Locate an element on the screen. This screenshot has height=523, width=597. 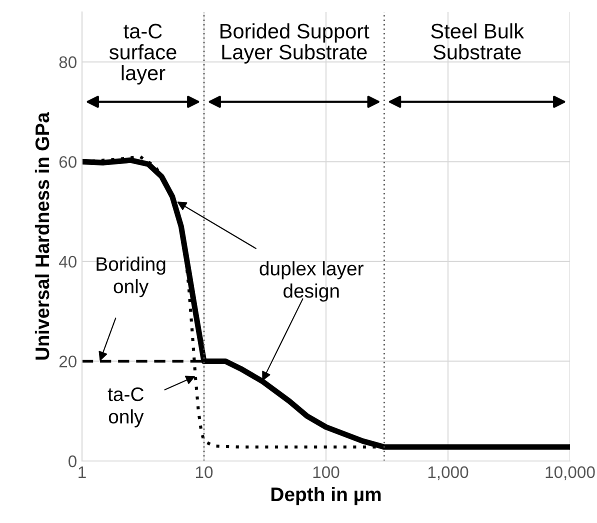
annotation: Boriding only is located at coordinates (131, 277).